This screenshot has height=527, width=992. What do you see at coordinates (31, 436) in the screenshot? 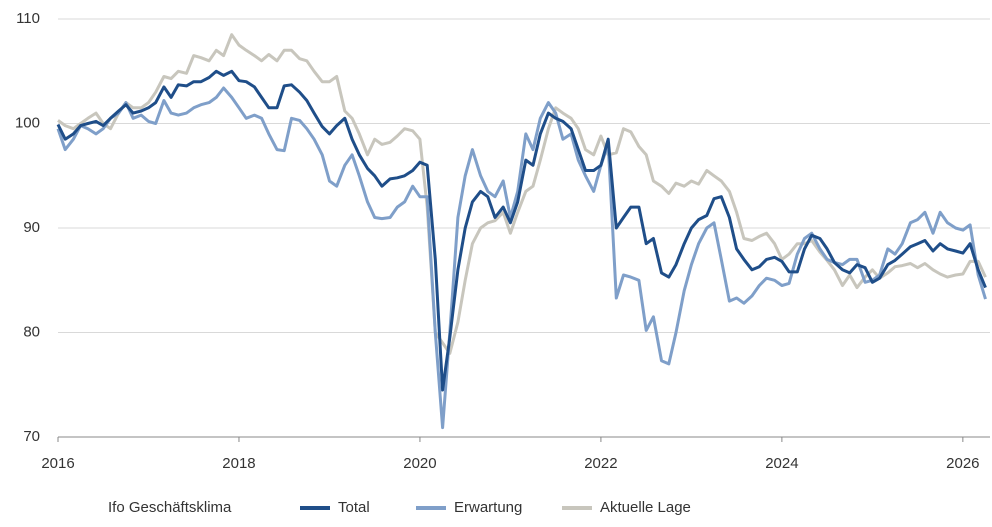
I see `y-tick-label: 70` at bounding box center [31, 436].